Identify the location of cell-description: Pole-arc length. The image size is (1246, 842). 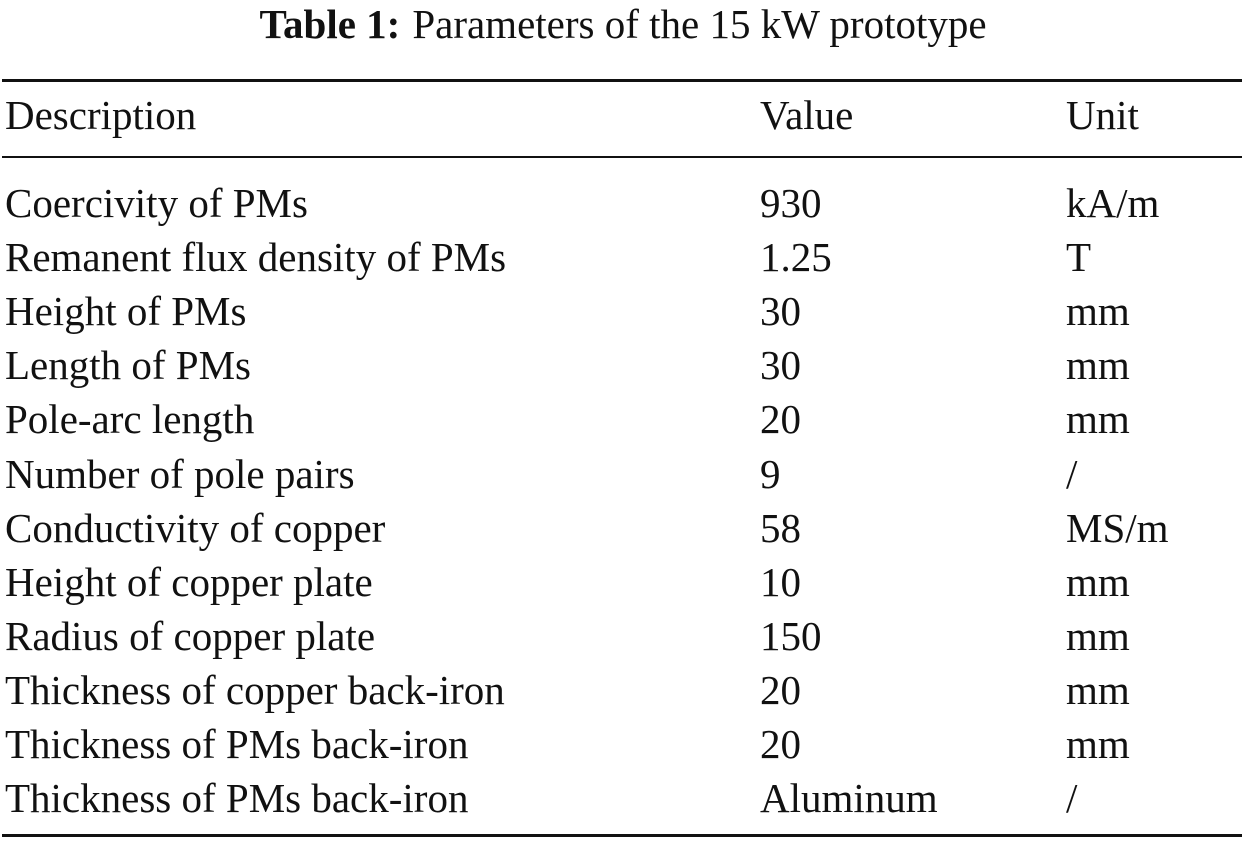
(130, 419).